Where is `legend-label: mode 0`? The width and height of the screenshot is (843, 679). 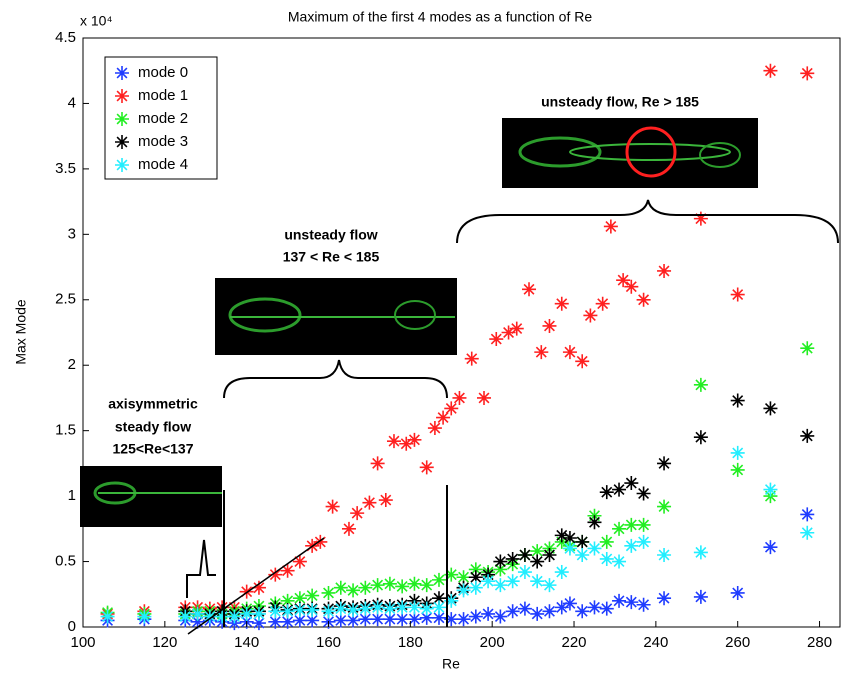
legend-label: mode 0 is located at coordinates (163, 72).